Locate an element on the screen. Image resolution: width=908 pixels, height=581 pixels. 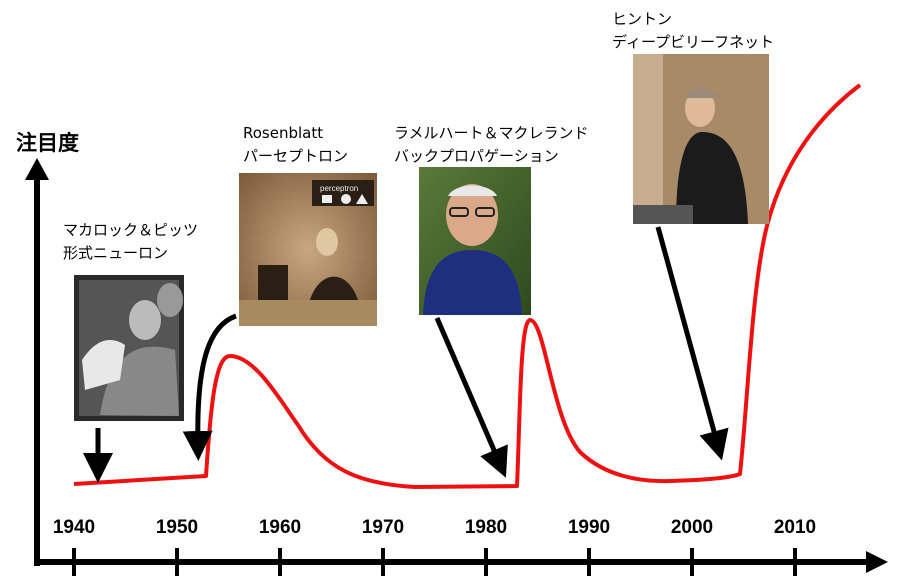
year-label: 1950 is located at coordinates (177, 527).